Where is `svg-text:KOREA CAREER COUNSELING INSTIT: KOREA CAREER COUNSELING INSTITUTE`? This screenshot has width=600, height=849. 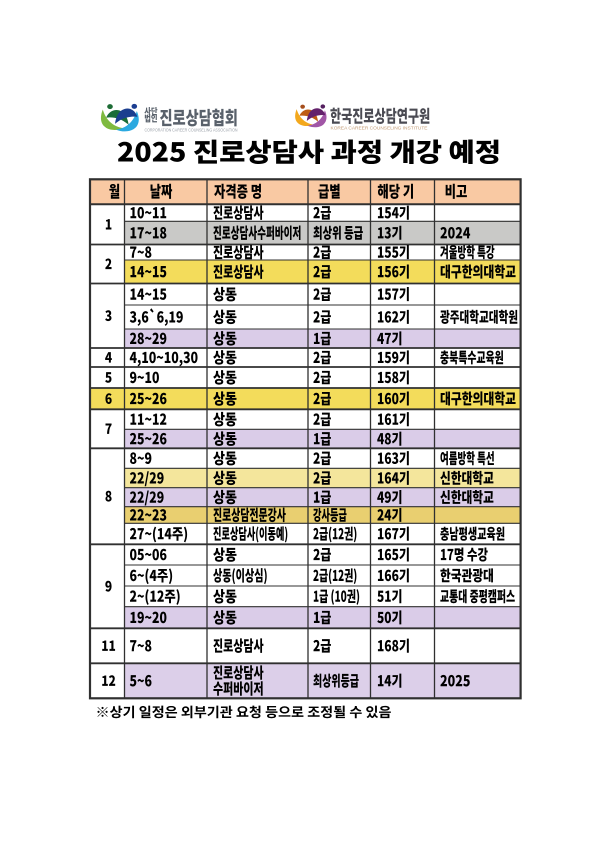 svg-text:KOREA CAREER COUNSELING INSTIT: KOREA CAREER COUNSELING INSTITUTE is located at coordinates (379, 127).